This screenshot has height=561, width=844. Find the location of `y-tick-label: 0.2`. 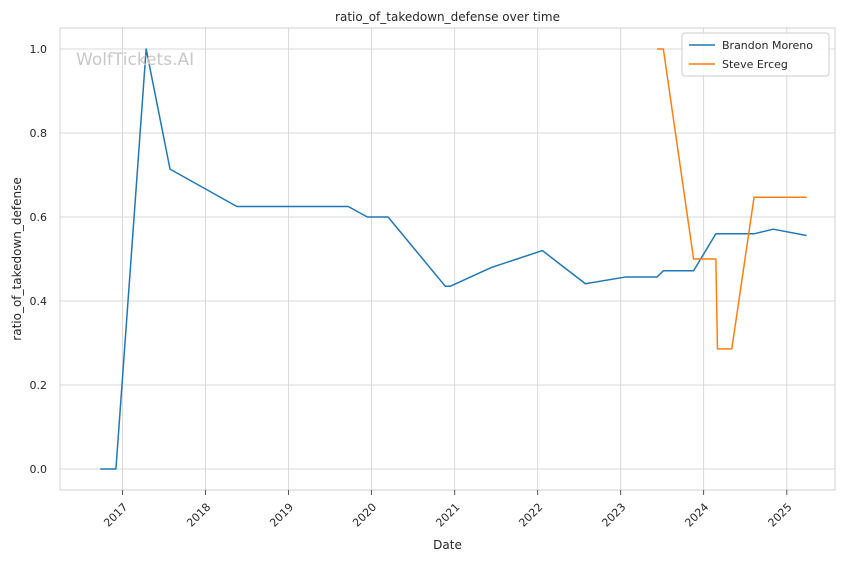

y-tick-label: 0.2 is located at coordinates (39, 385).